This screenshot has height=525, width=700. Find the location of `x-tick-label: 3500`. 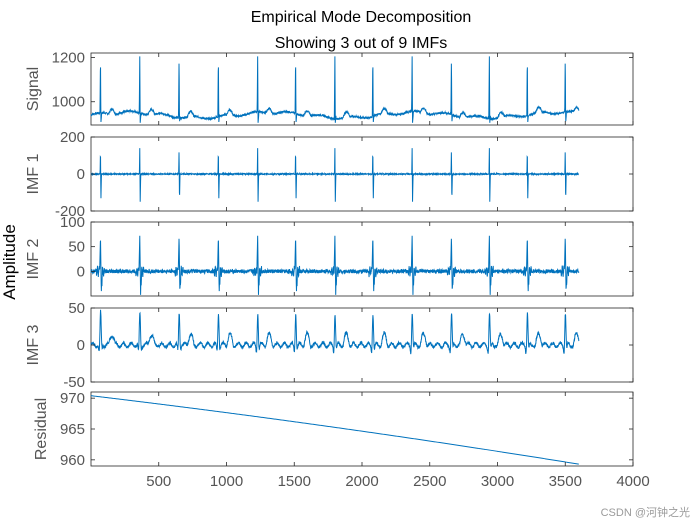

x-tick-label: 3500 is located at coordinates (565, 481).